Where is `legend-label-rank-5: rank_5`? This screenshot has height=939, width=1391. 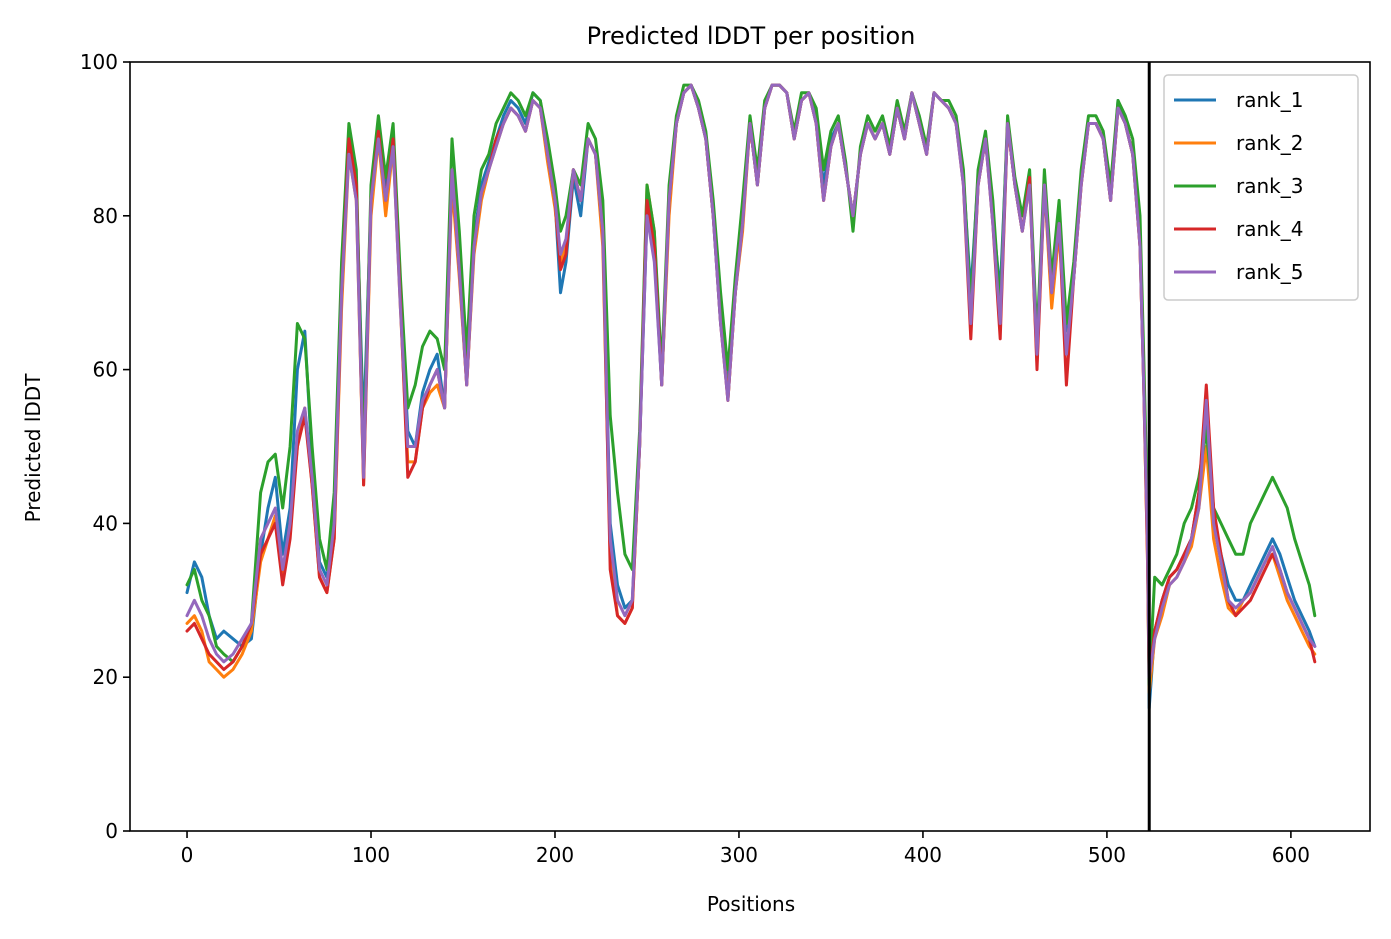 legend-label-rank-5: rank_5 is located at coordinates (1269, 272).